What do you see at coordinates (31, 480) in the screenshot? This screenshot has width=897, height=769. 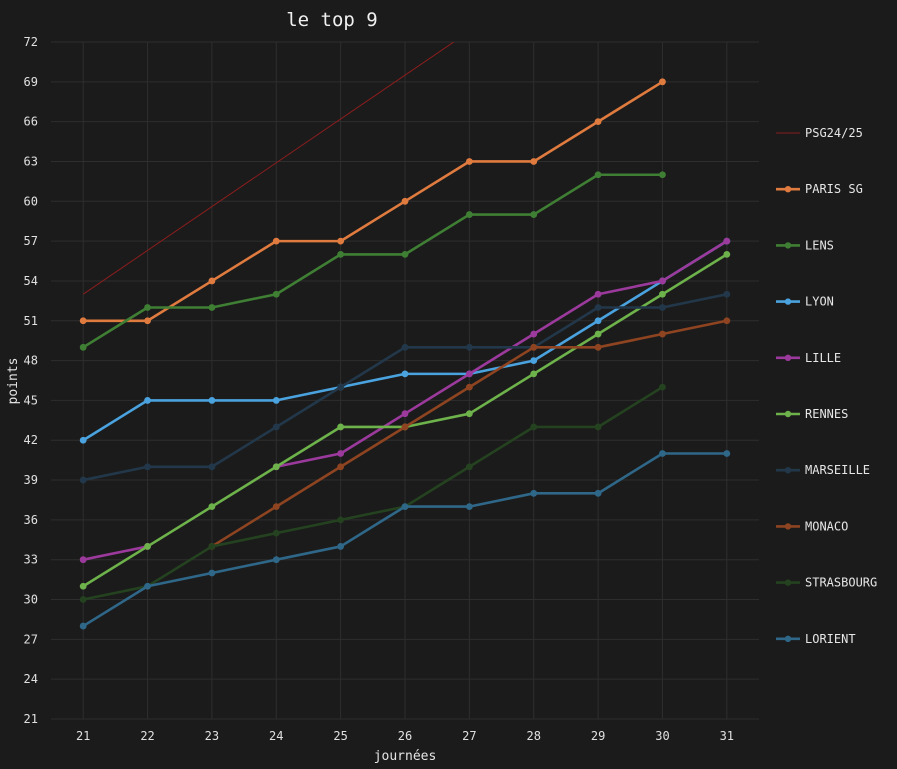 I see `y-tick-label: 39` at bounding box center [31, 480].